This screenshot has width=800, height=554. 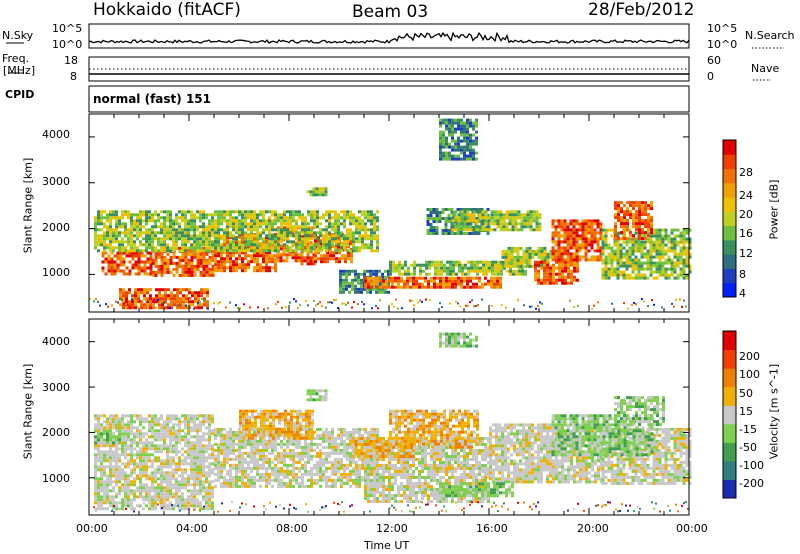 What do you see at coordinates (392, 528) in the screenshot?
I see `xtick: 12:00` at bounding box center [392, 528].